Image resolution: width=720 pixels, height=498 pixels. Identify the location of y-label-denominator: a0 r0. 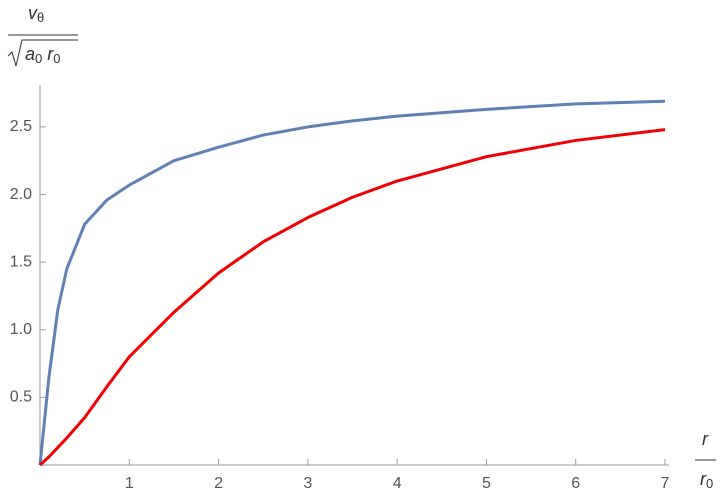
(42, 55).